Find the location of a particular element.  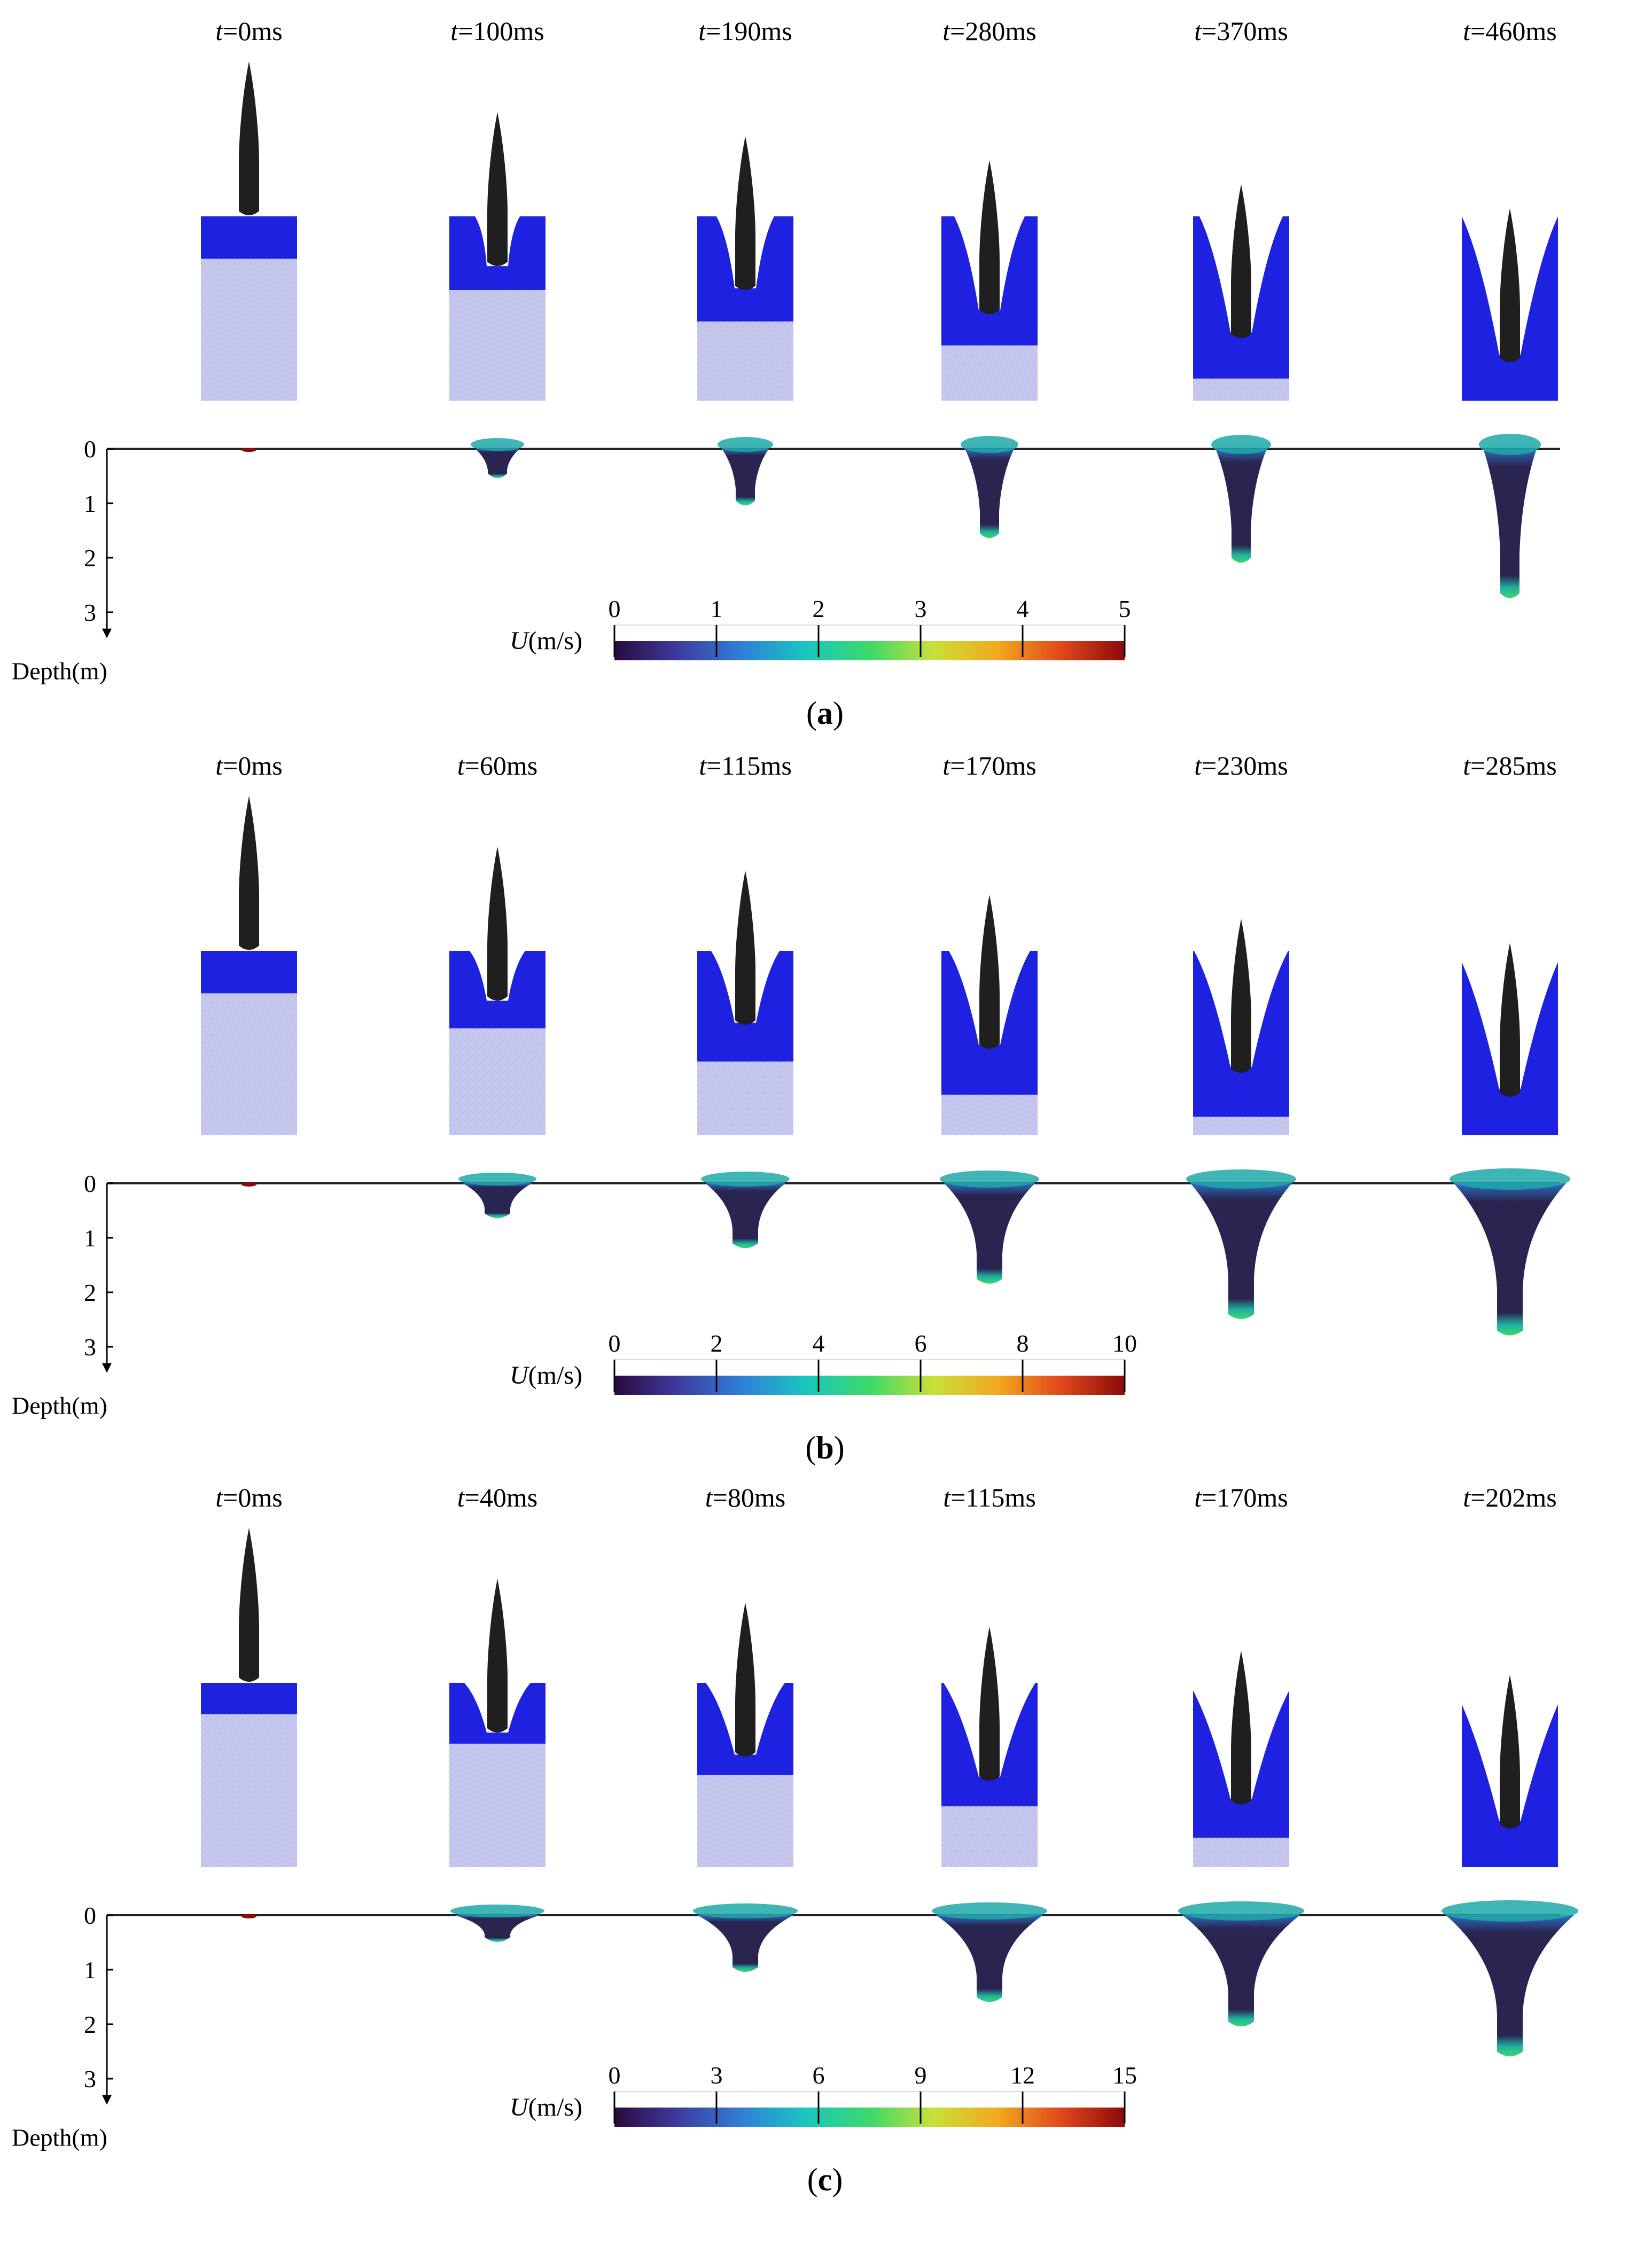

time-label: t=80ms is located at coordinates (745, 1497).